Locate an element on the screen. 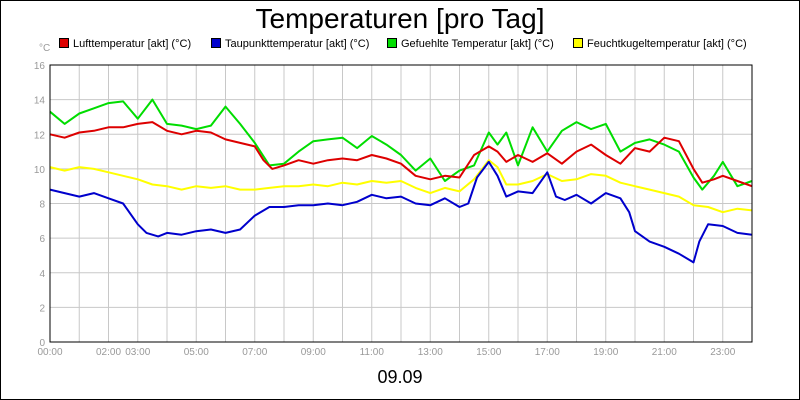  y-tick-label: 0 is located at coordinates (42, 343).